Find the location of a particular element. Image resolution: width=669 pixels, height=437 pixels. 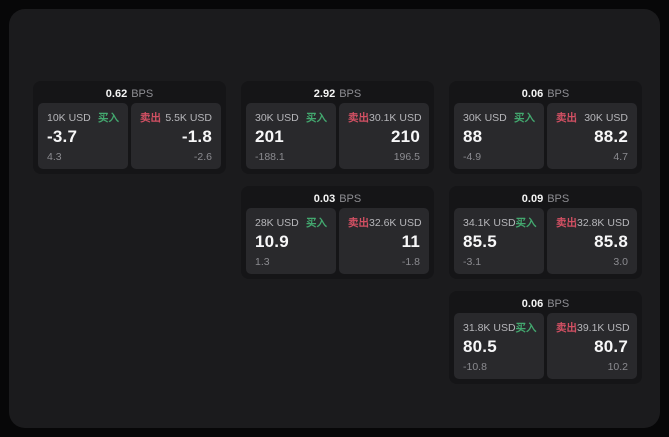

buy-amount: 30K USD is located at coordinates (485, 117).